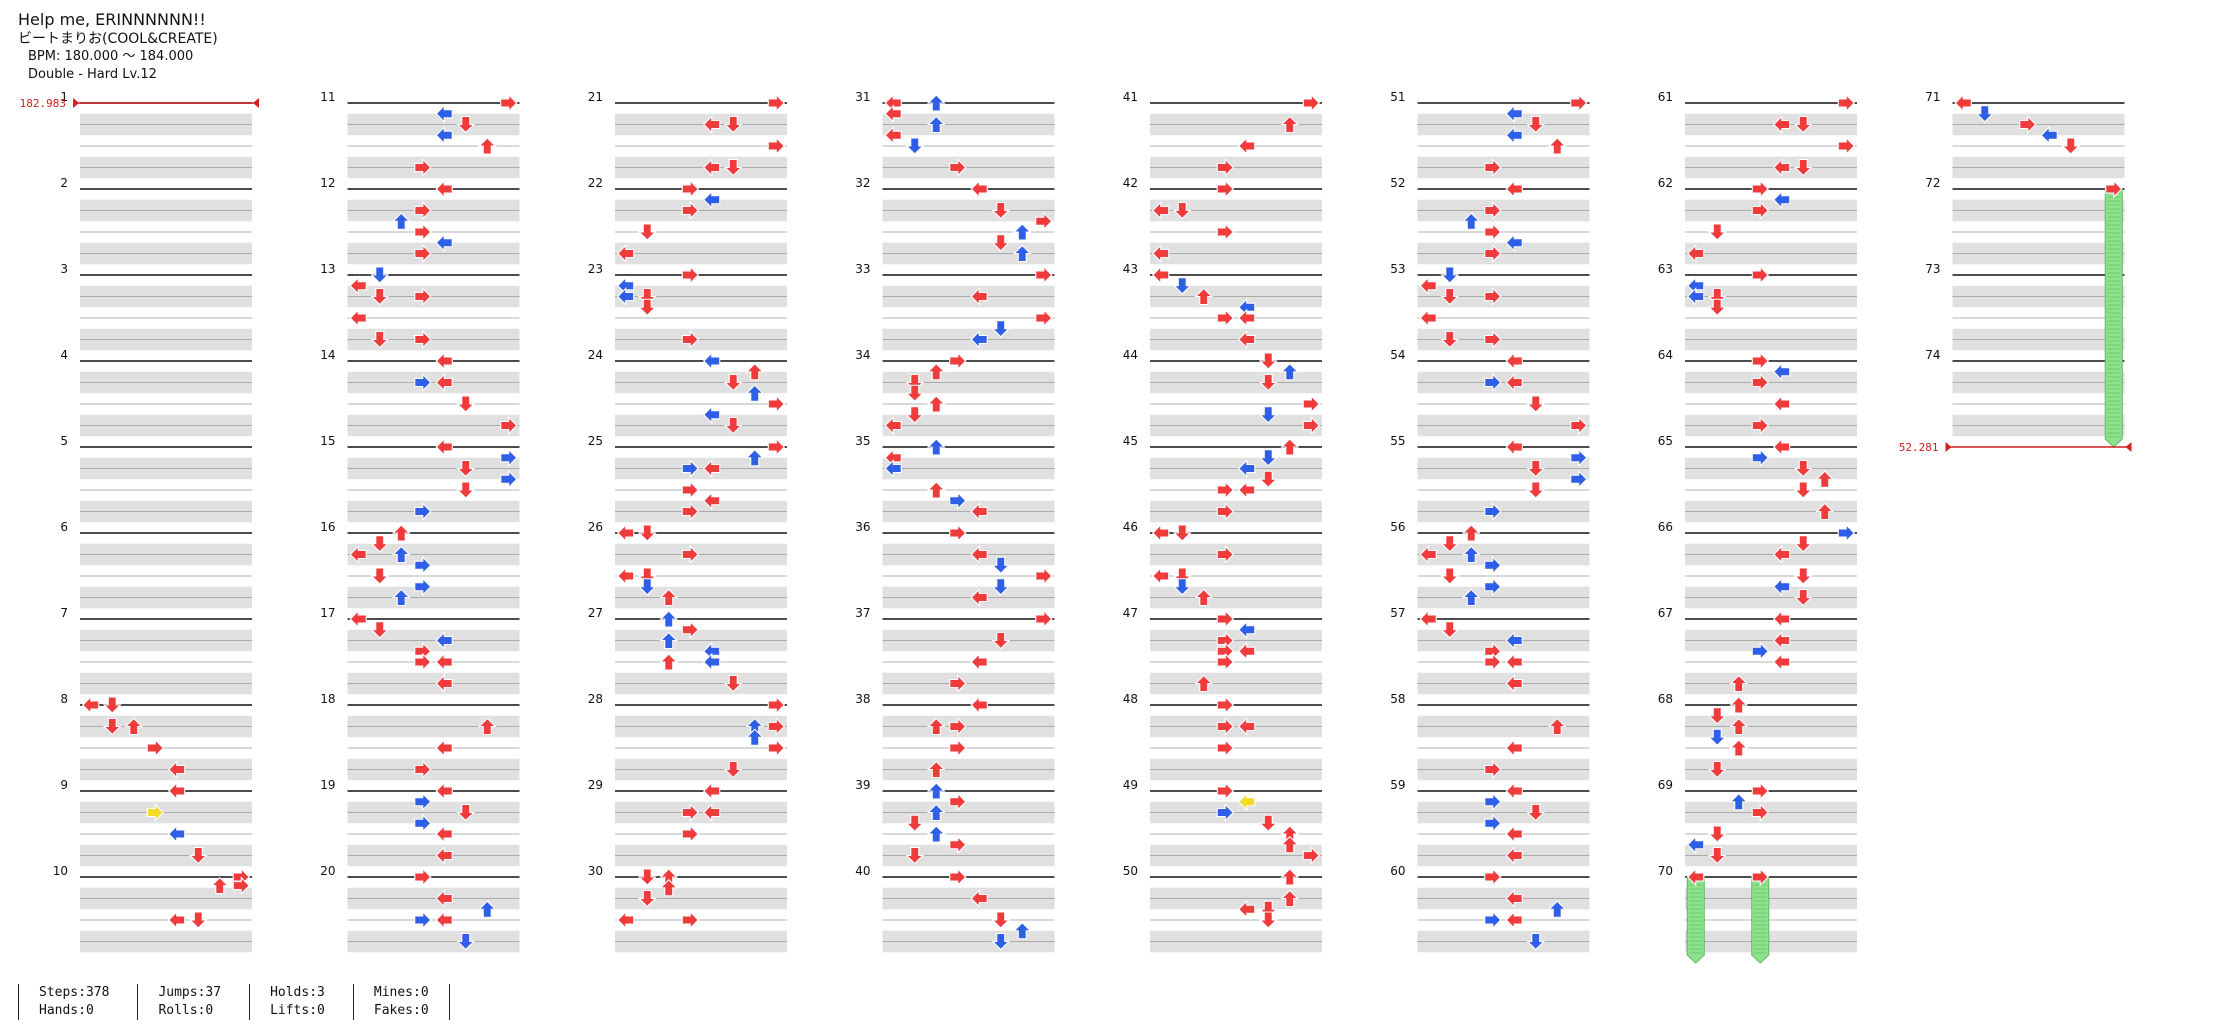 The width and height of the screenshot is (2225, 1024). Describe the element at coordinates (595, 613) in the screenshot. I see `measure-number: 27` at that location.